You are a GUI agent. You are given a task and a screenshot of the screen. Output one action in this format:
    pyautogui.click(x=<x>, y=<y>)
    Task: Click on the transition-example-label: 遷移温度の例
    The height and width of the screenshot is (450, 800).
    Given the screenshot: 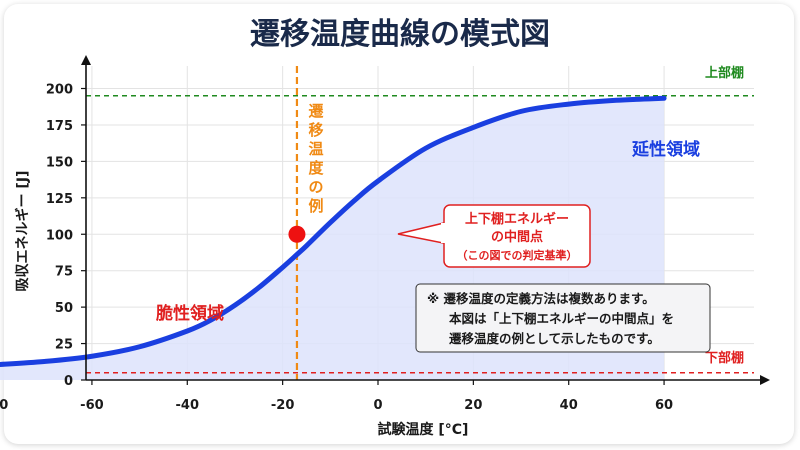 What is the action you would take?
    pyautogui.click(x=316, y=158)
    